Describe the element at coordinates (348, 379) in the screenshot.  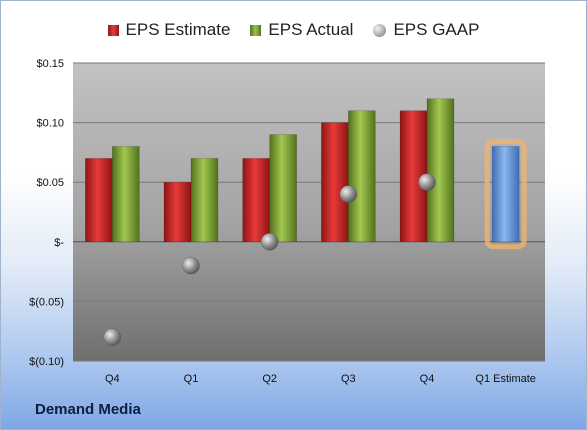
I see `x-tick-label: Q3` at that location.